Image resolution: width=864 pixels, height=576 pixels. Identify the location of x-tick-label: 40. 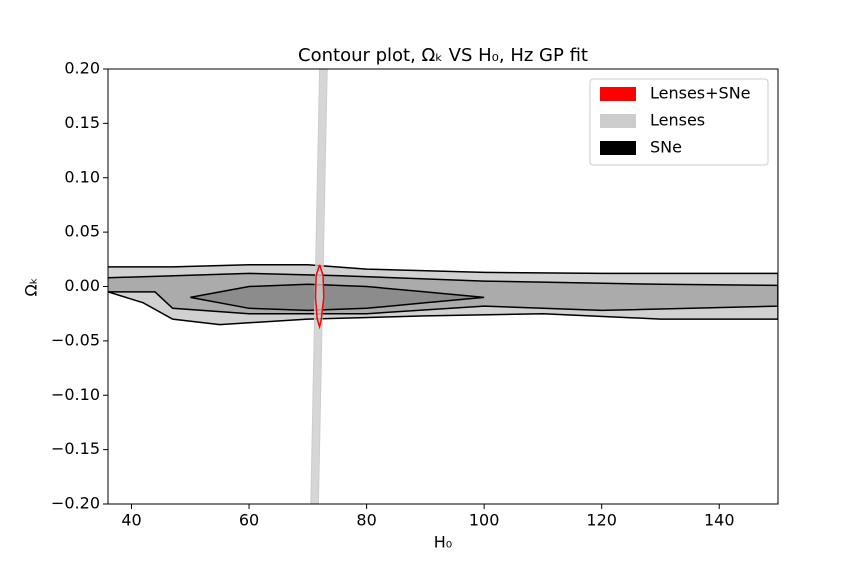
(131, 520).